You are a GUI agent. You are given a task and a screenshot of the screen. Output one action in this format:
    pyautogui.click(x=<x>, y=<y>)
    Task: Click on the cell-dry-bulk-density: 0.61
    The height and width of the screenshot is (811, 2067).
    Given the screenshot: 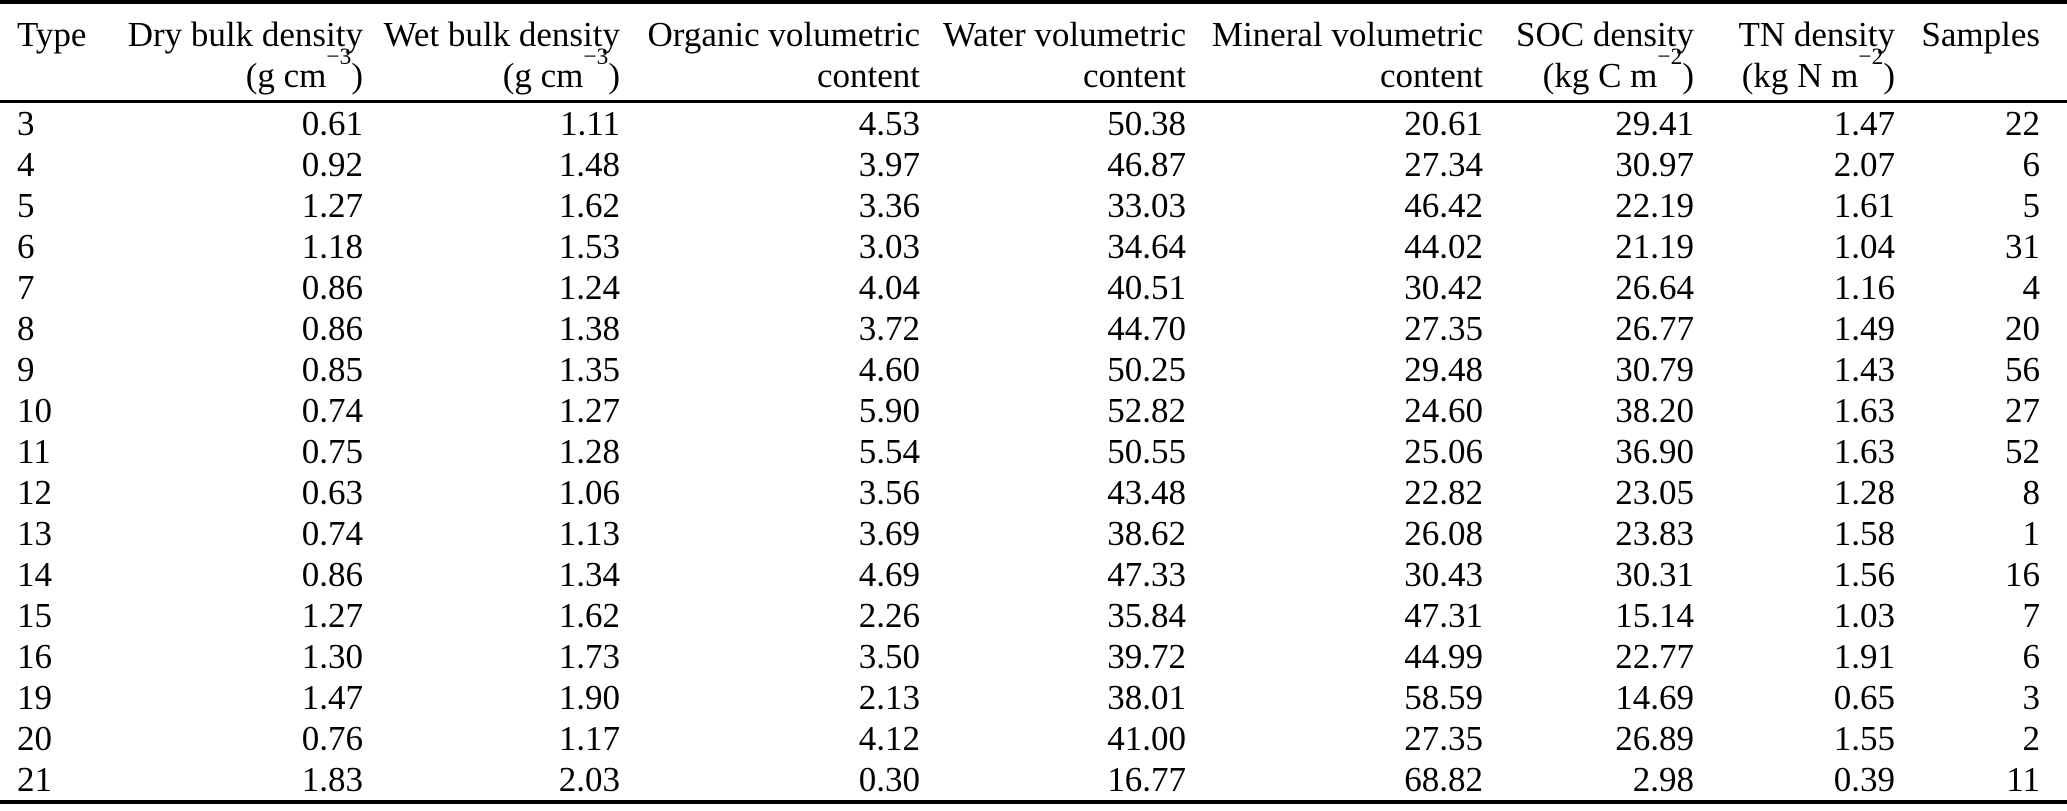 What is the action you would take?
    pyautogui.click(x=332, y=123)
    